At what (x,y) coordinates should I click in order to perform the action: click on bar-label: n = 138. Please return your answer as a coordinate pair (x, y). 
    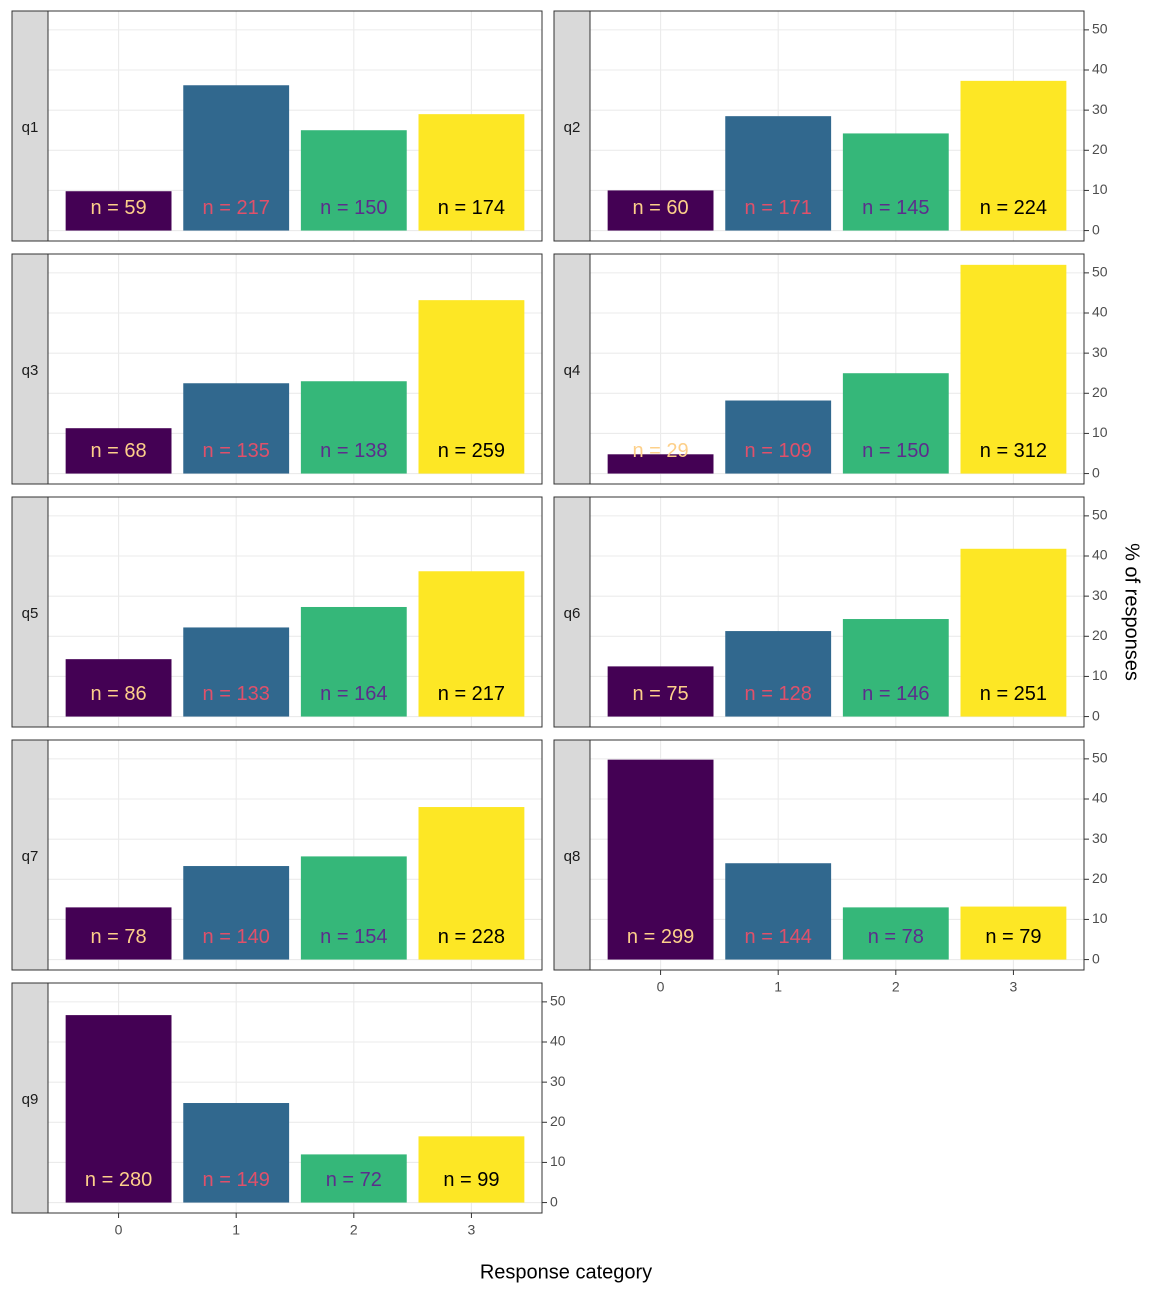
    Looking at the image, I should click on (353, 451).